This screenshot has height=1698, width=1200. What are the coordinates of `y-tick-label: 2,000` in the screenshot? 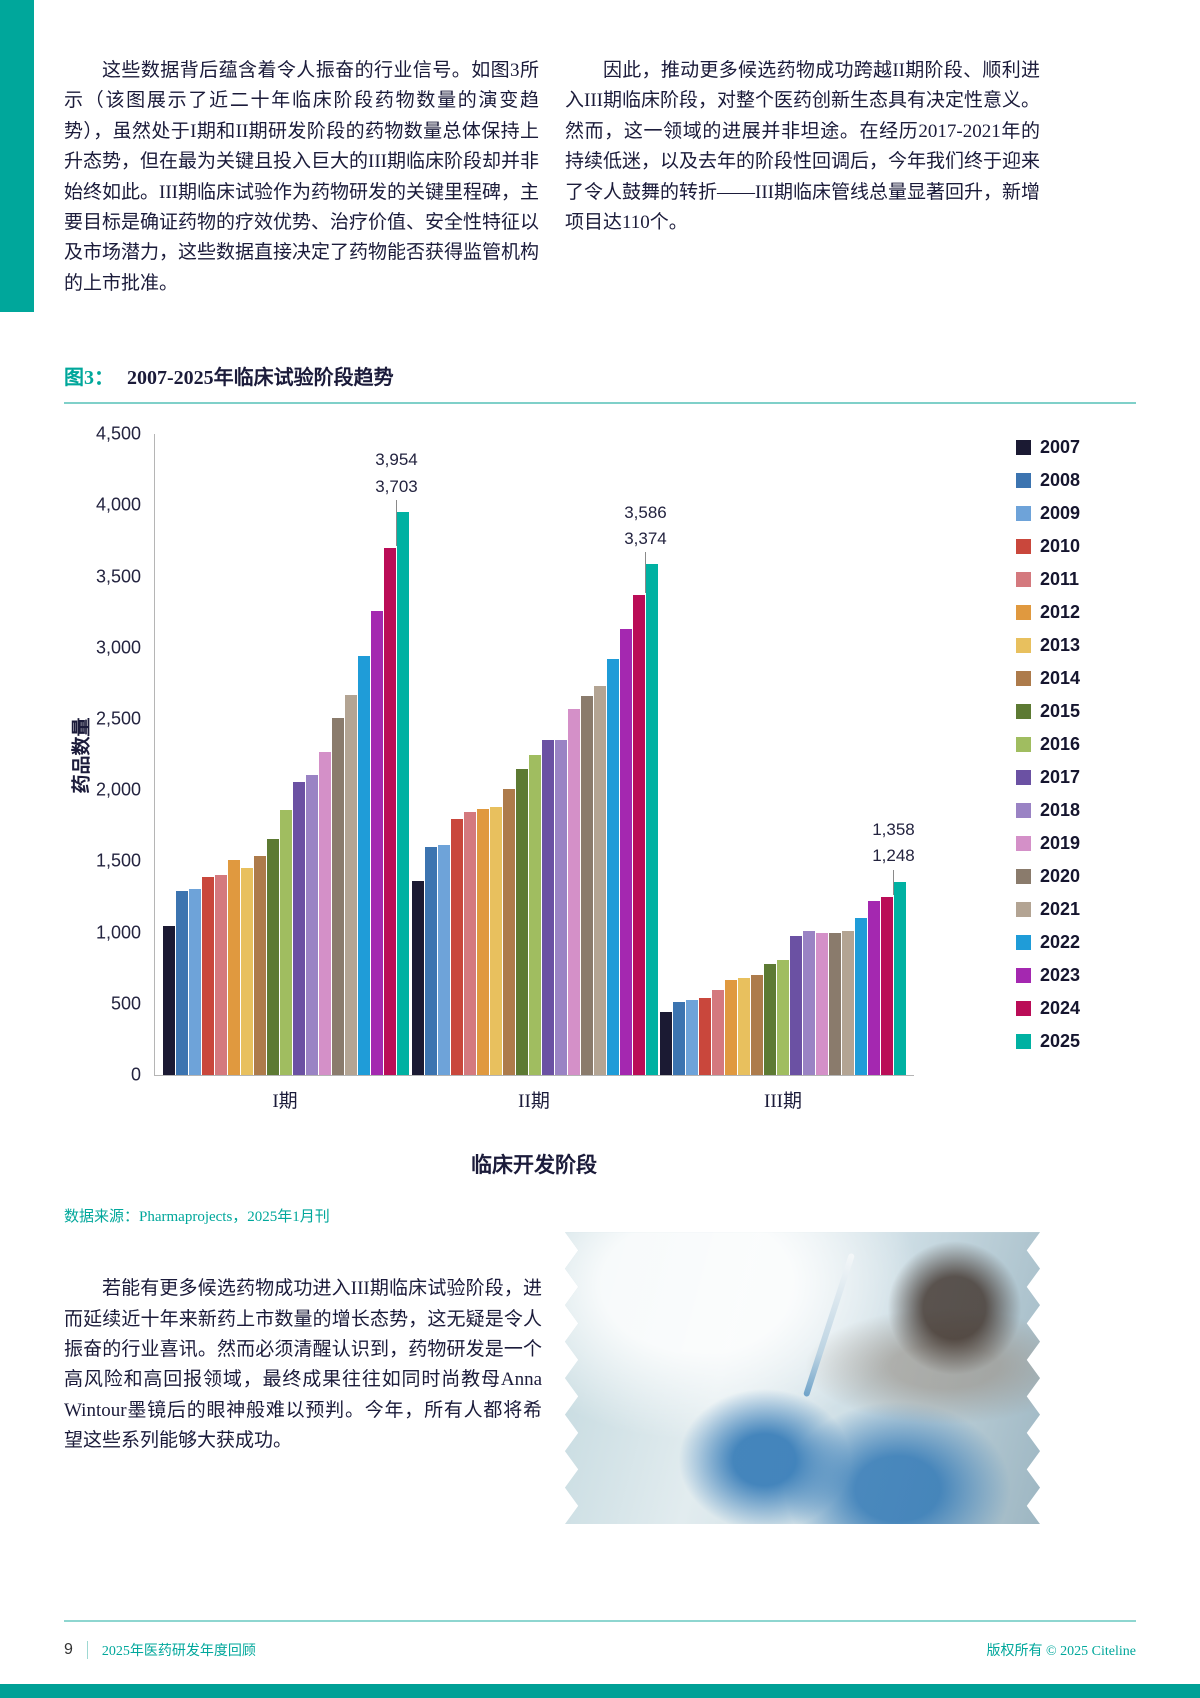 It's located at (118, 789).